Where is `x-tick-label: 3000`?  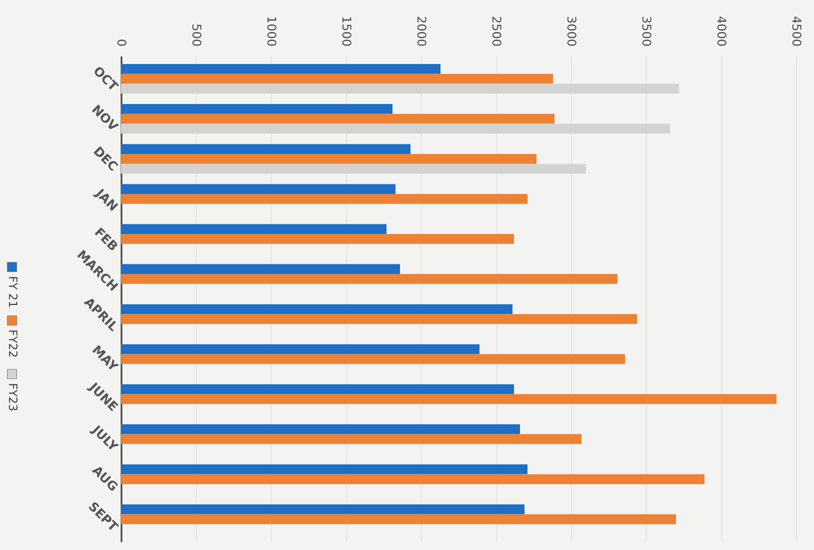
x-tick-label: 3000 is located at coordinates (571, 31).